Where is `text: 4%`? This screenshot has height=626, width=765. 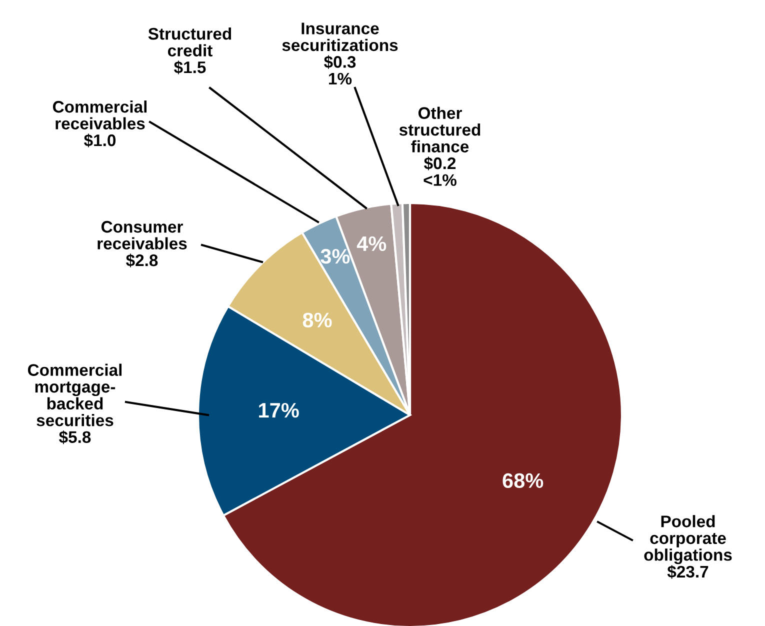
text: 4% is located at coordinates (371, 243).